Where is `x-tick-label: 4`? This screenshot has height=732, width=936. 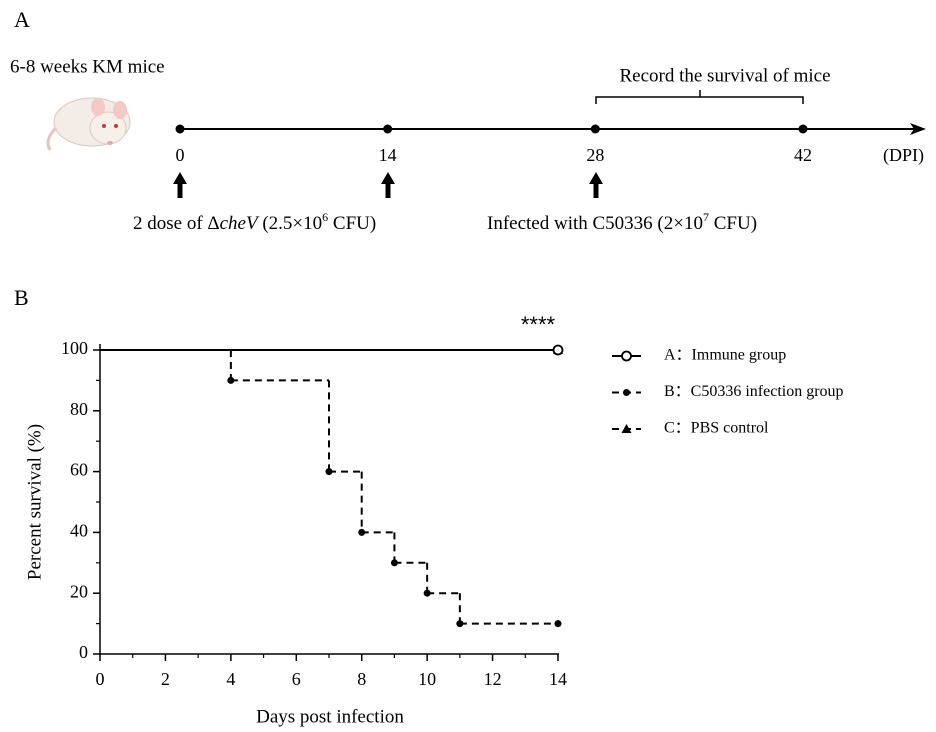 x-tick-label: 4 is located at coordinates (230, 679).